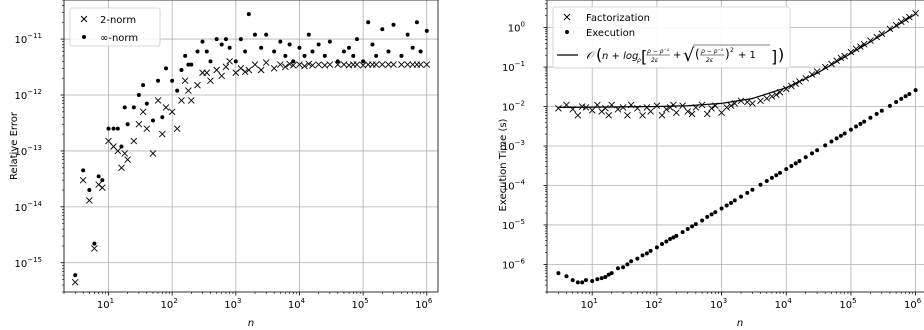 This screenshot has width=924, height=330. What do you see at coordinates (747, 55) in the screenshot?
I see `svg-text: + 1` at bounding box center [747, 55].